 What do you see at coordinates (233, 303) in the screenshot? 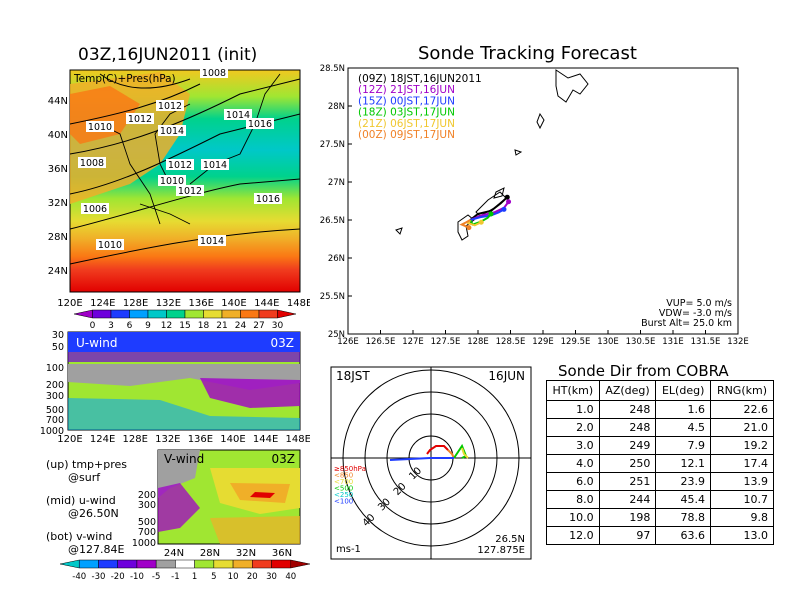
I see `map-lon-label: 140E` at bounding box center [233, 303].